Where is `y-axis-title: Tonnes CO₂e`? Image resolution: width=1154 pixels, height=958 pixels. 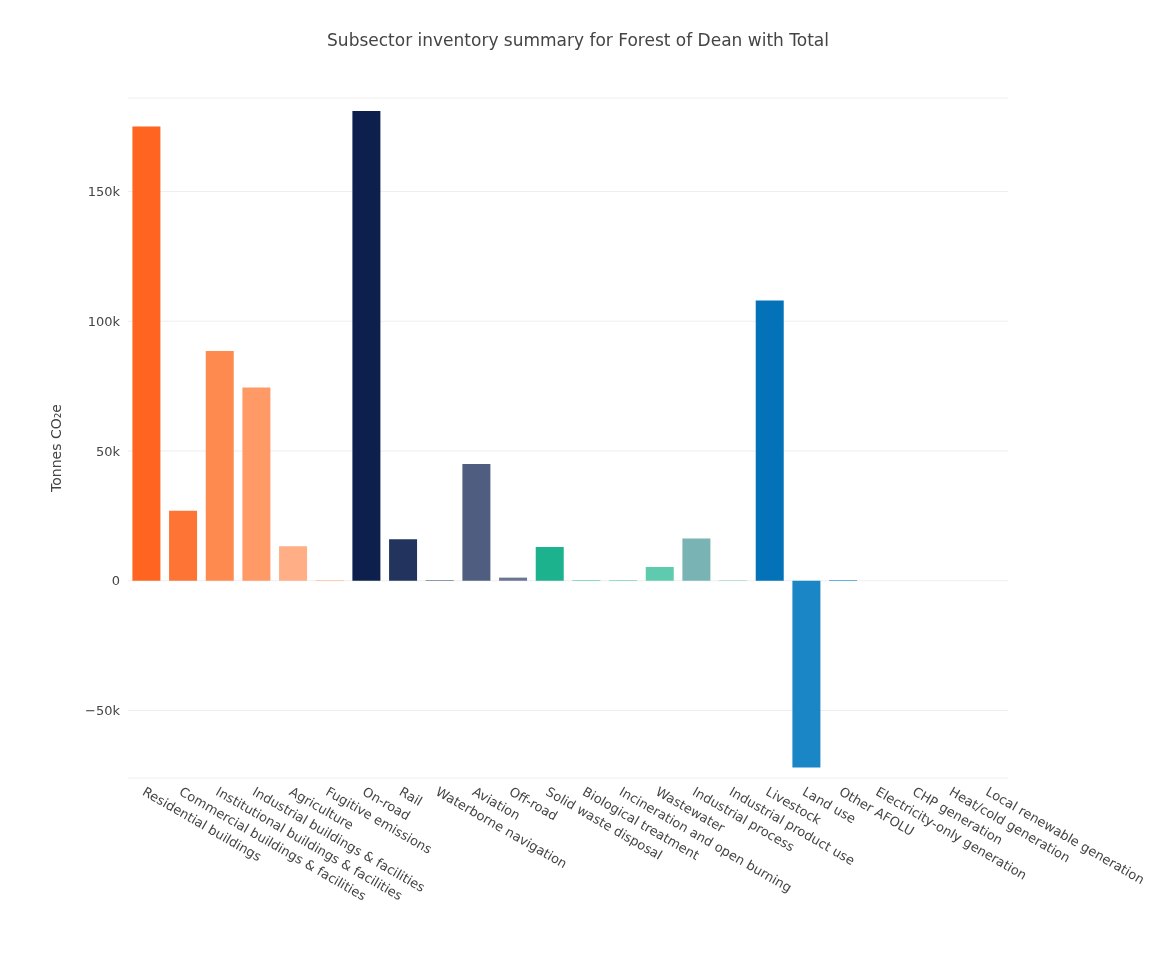
y-axis-title: Tonnes CO₂e is located at coordinates (56, 448).